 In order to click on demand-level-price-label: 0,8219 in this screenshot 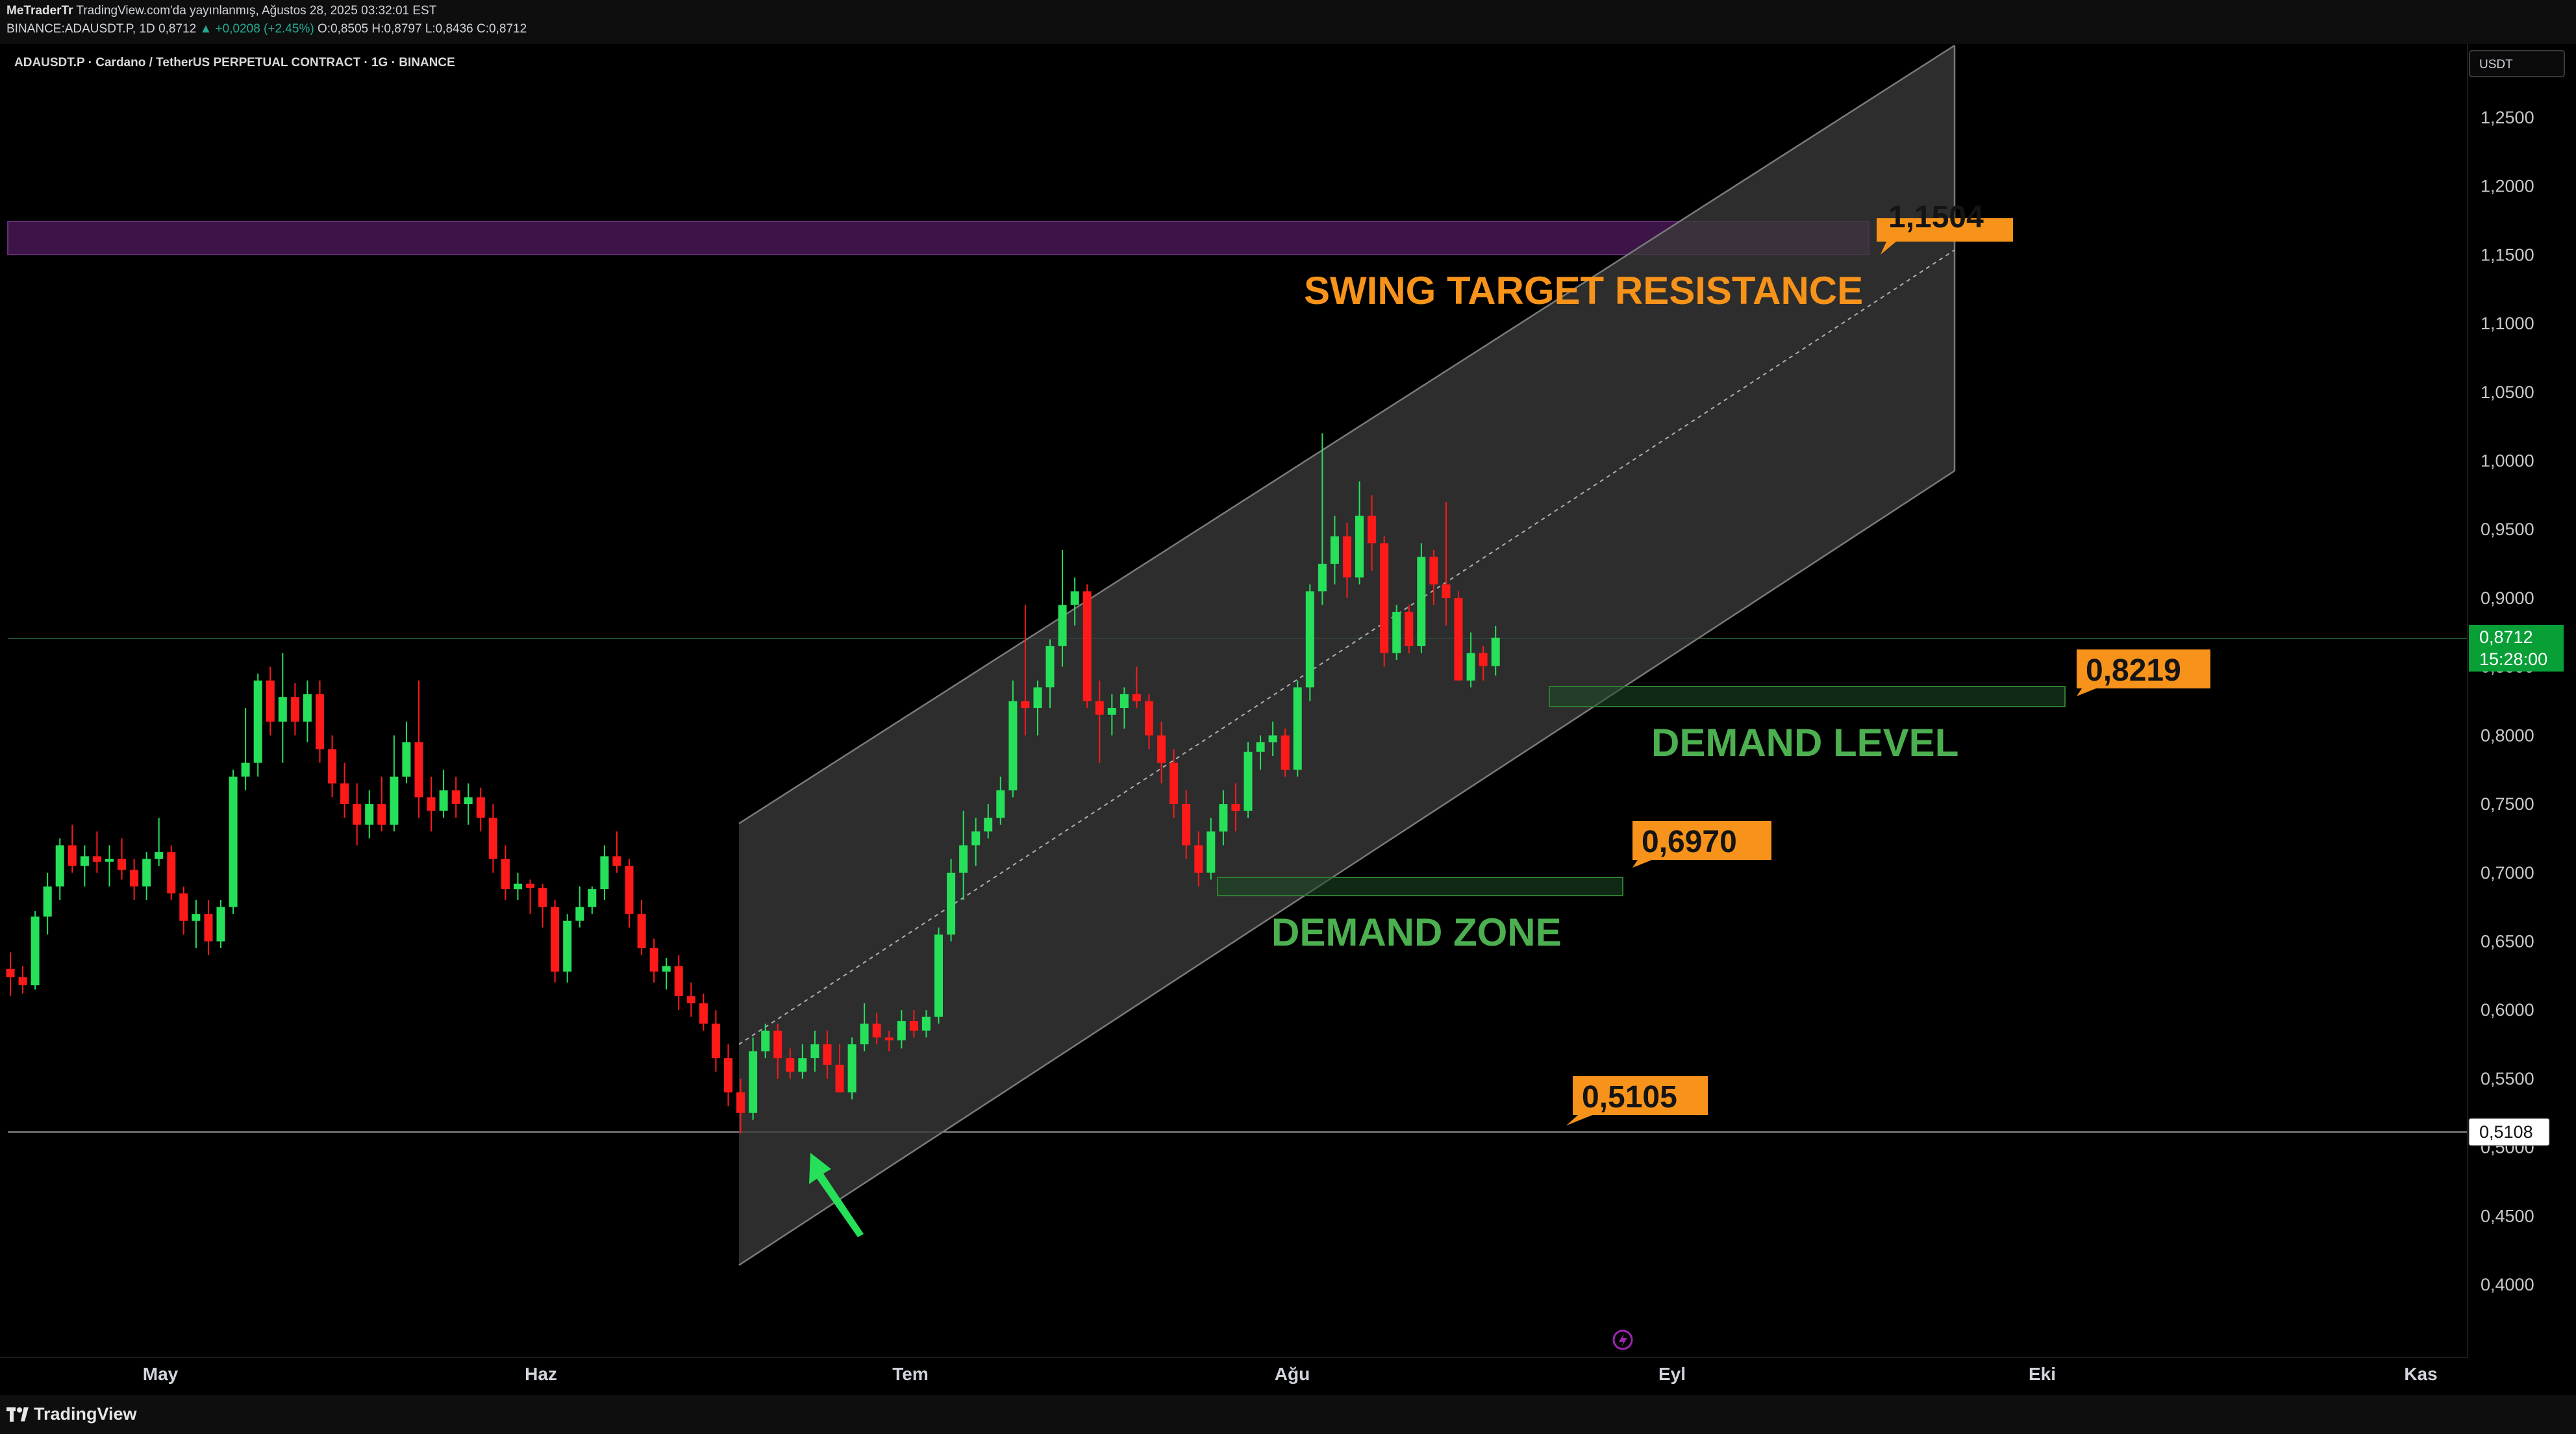, I will do `click(2133, 671)`.